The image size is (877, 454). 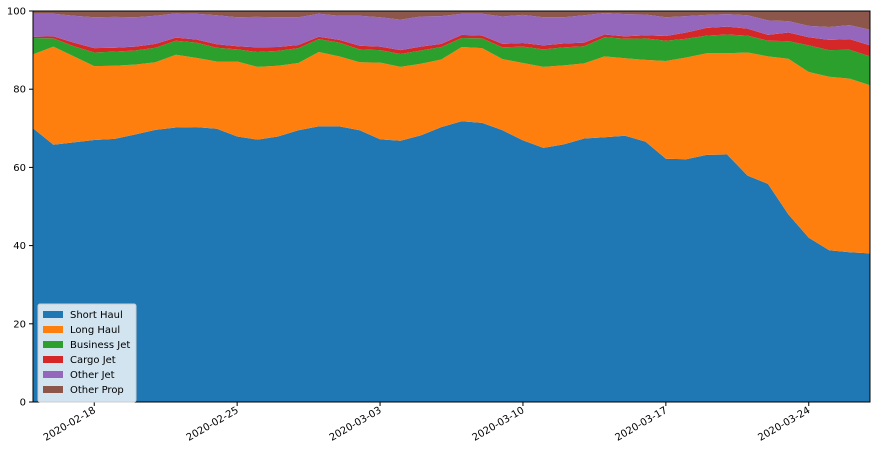 I want to click on x-tick-label: 2020-03-10, so click(x=499, y=424).